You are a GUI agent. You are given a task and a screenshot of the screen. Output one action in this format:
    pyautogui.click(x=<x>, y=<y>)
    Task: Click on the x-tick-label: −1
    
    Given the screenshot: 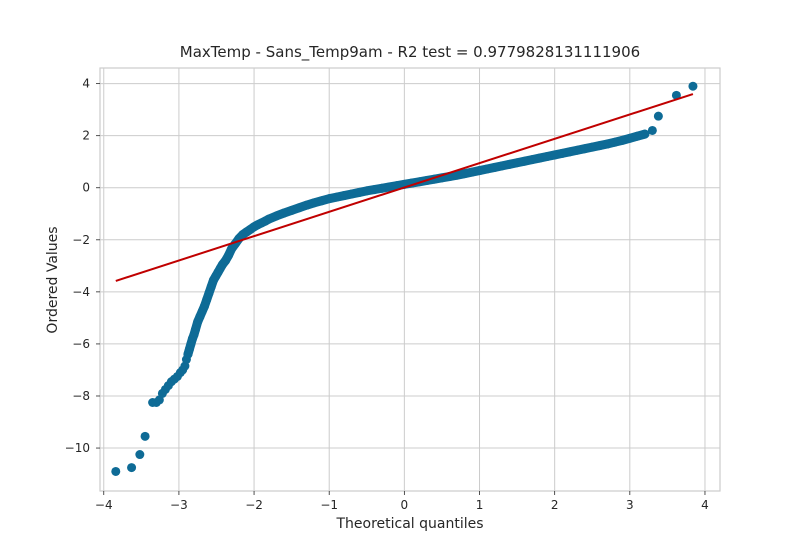 What is the action you would take?
    pyautogui.click(x=329, y=505)
    